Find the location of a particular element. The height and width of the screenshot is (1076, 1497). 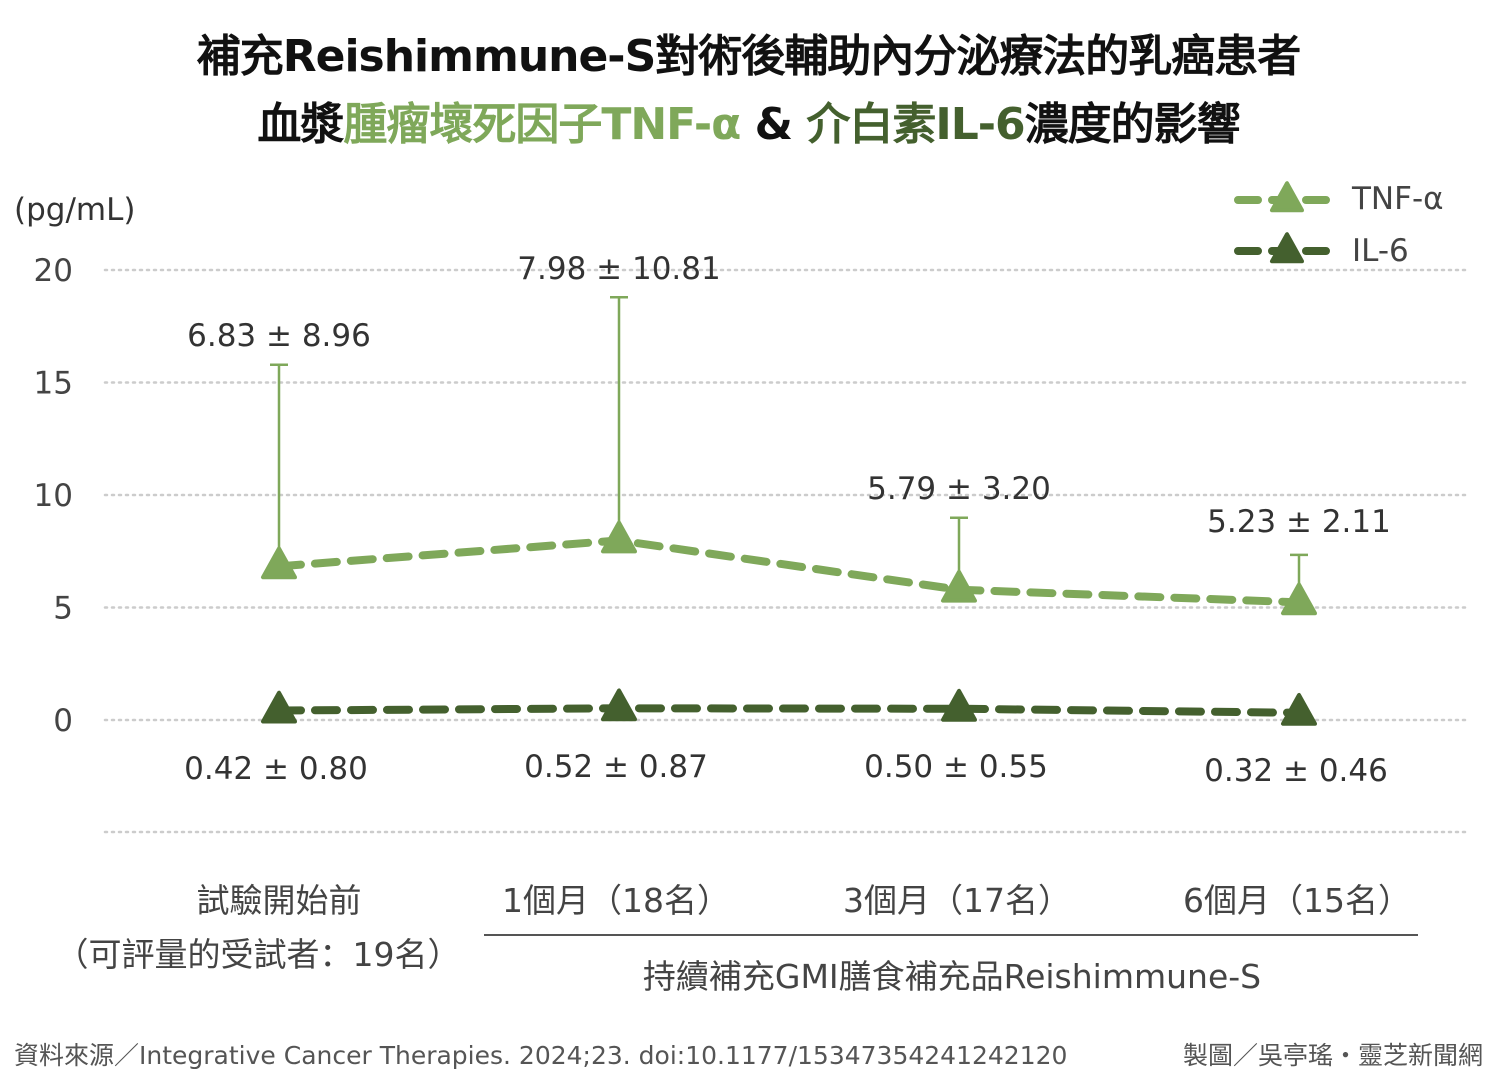

chart-credit: 製圖／吳亭瑤・靈芝新聞網 is located at coordinates (1332, 1055).